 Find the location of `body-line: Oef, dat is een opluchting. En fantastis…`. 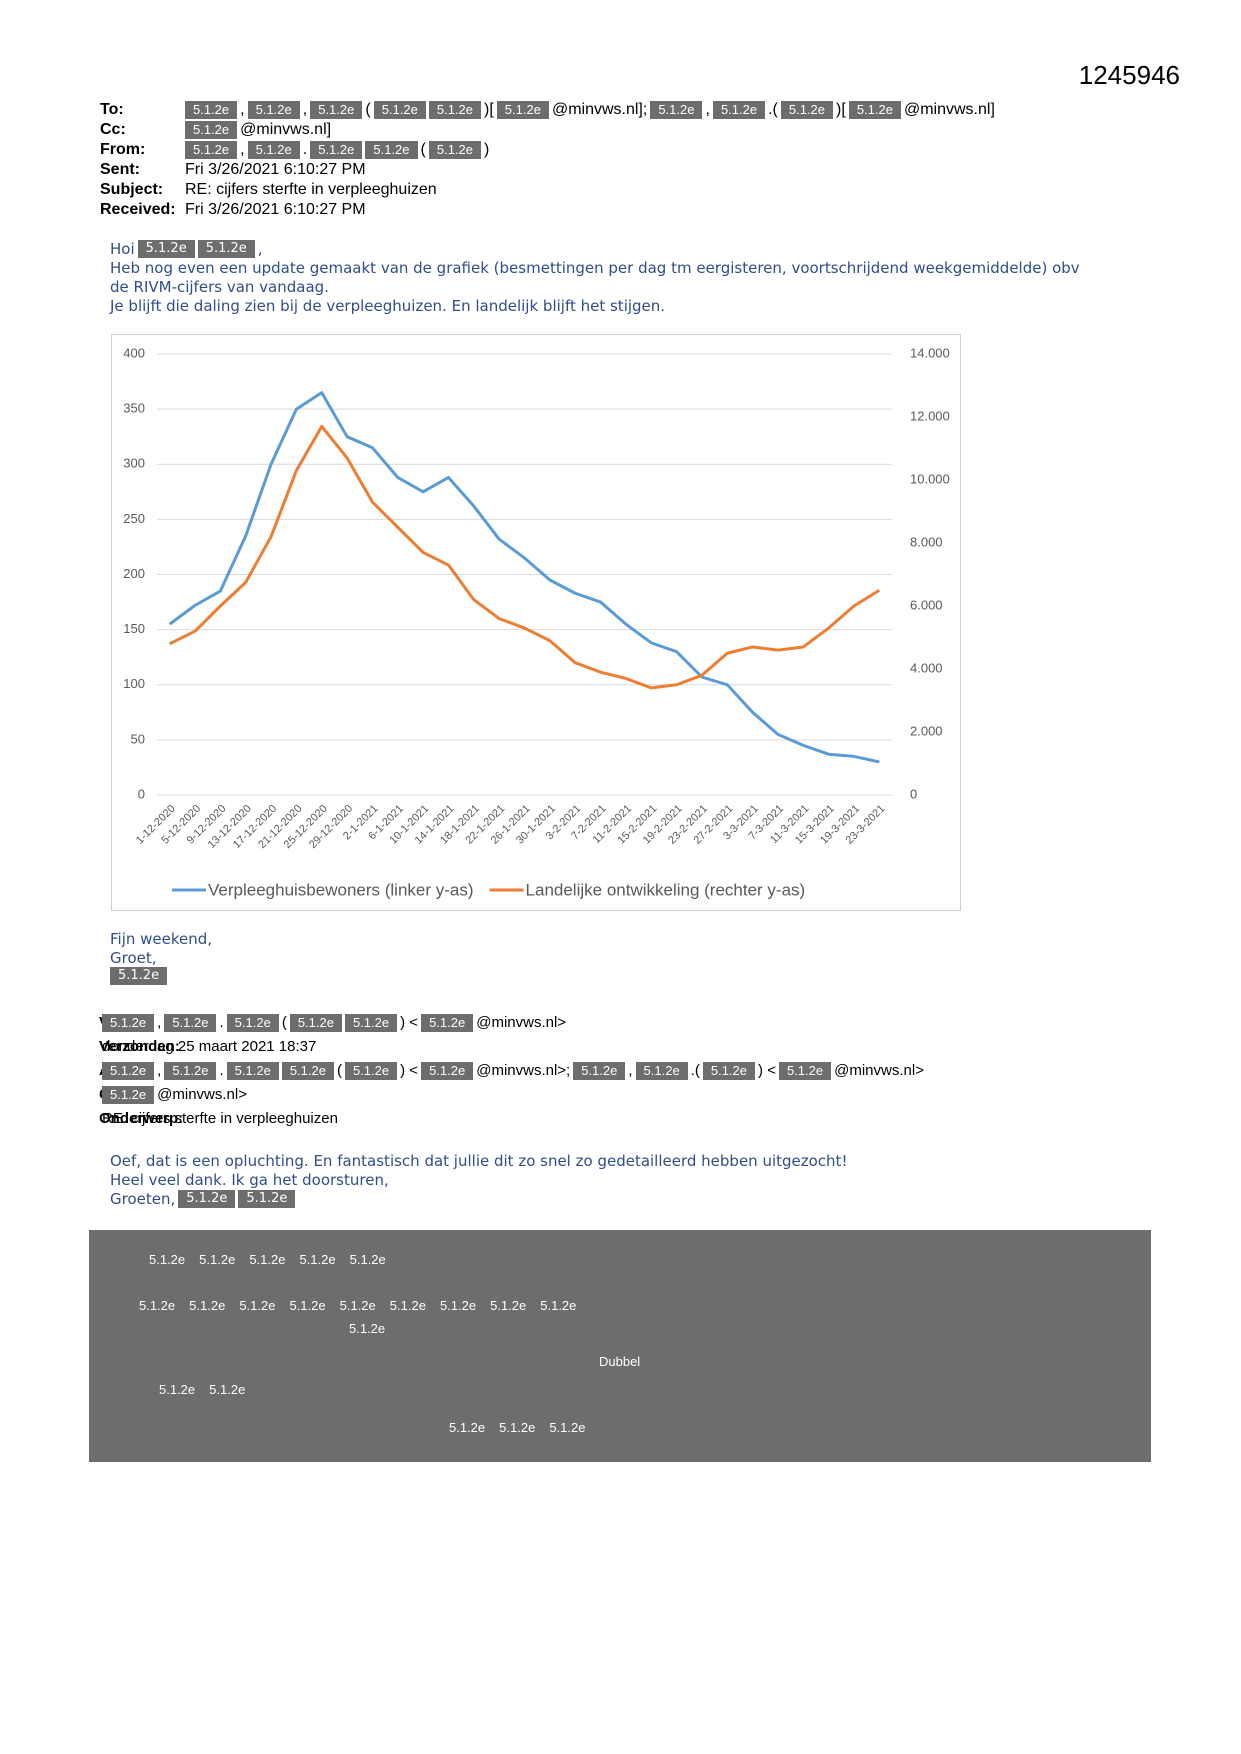

body-line: Oef, dat is een opluchting. En fantastis… is located at coordinates (478, 1161).